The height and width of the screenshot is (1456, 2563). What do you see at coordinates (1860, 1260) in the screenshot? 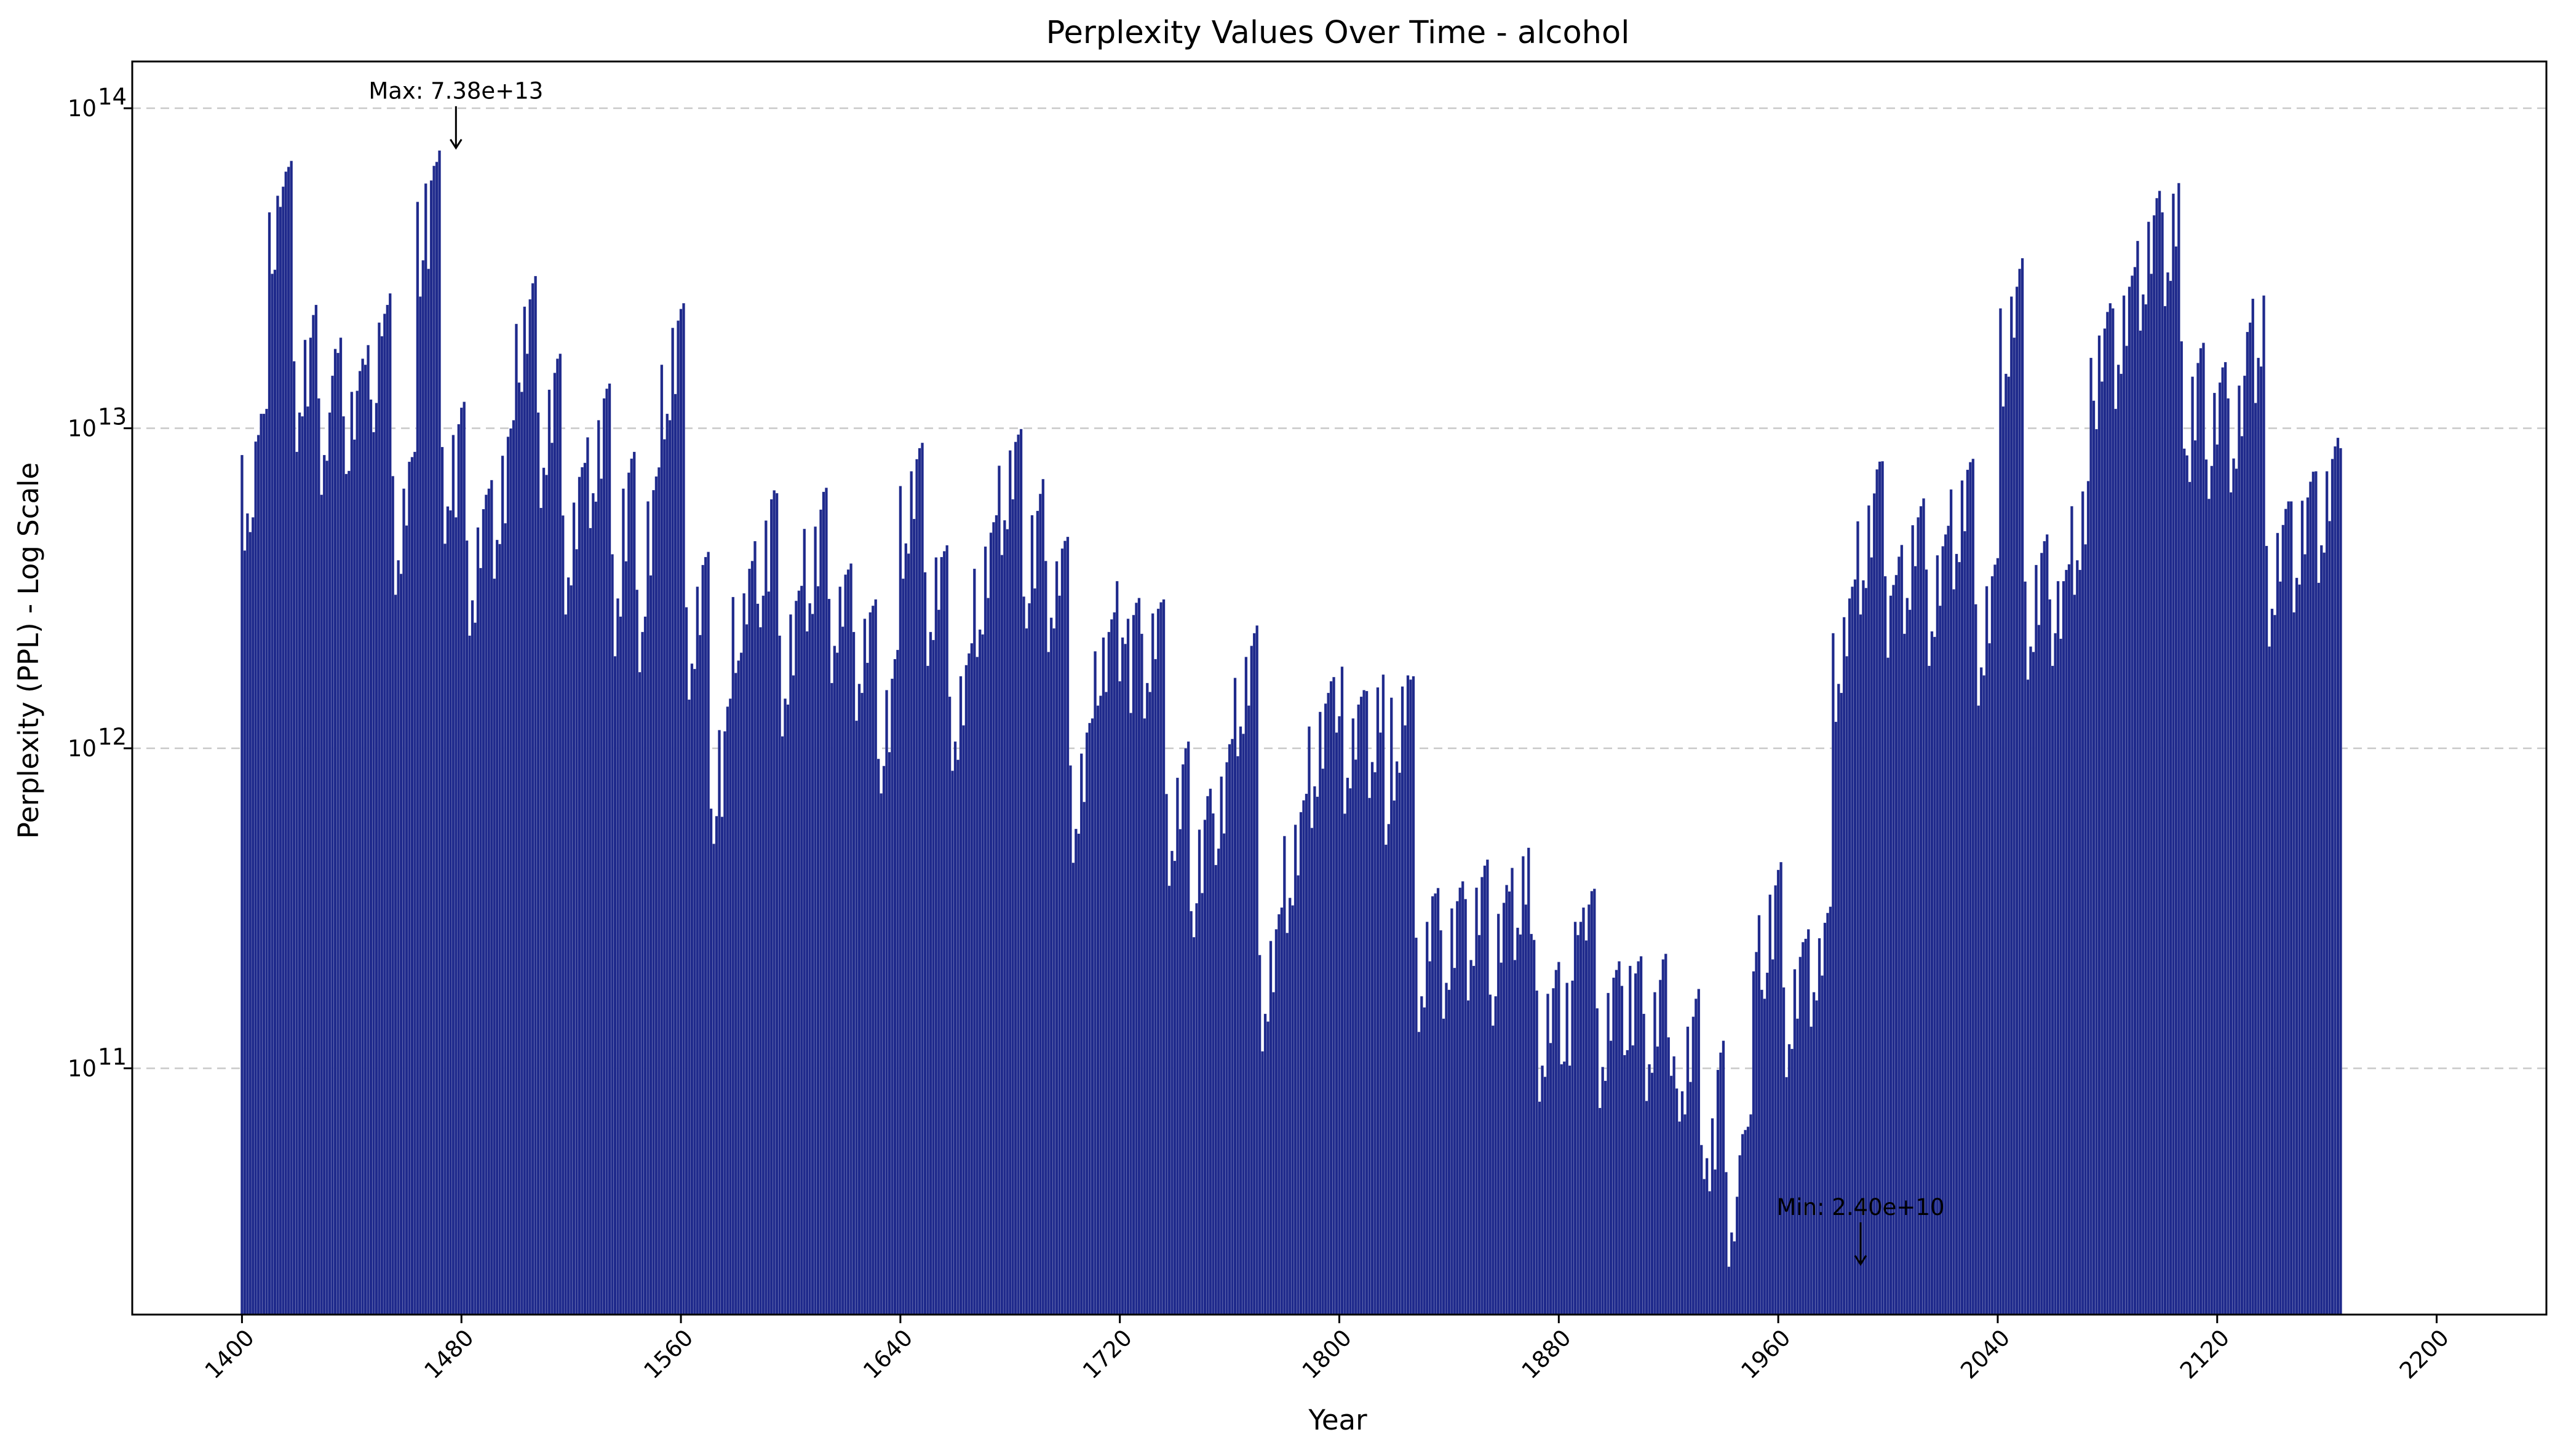
I see `annotation-arrowhead` at bounding box center [1860, 1260].